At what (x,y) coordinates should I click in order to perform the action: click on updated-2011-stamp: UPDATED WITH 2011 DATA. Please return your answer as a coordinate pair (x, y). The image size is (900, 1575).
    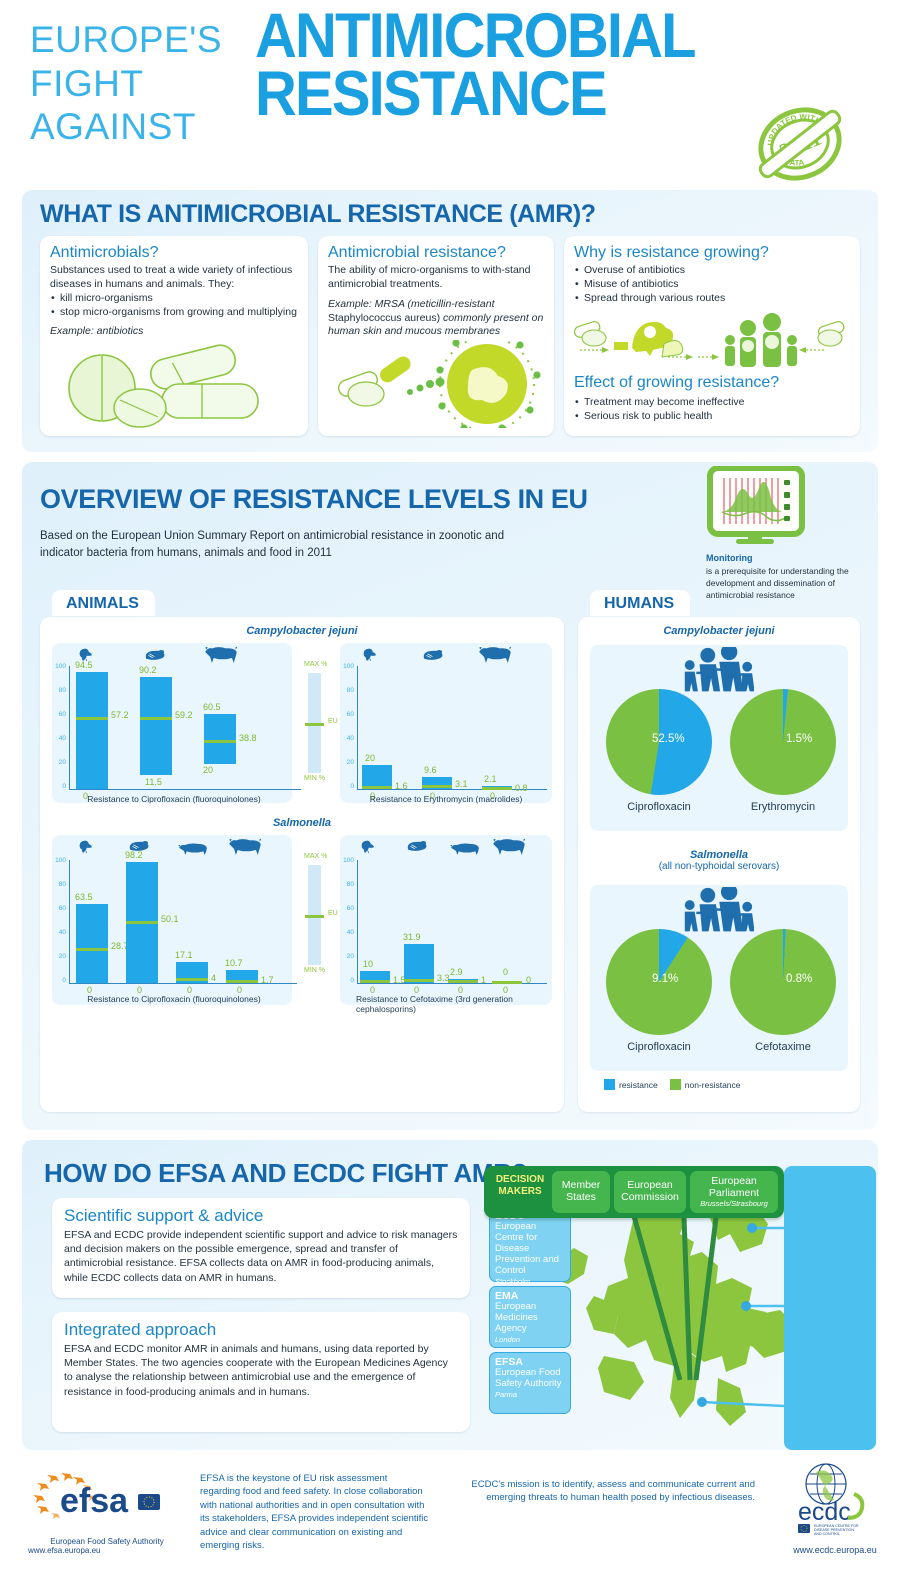
    Looking at the image, I should click on (800, 144).